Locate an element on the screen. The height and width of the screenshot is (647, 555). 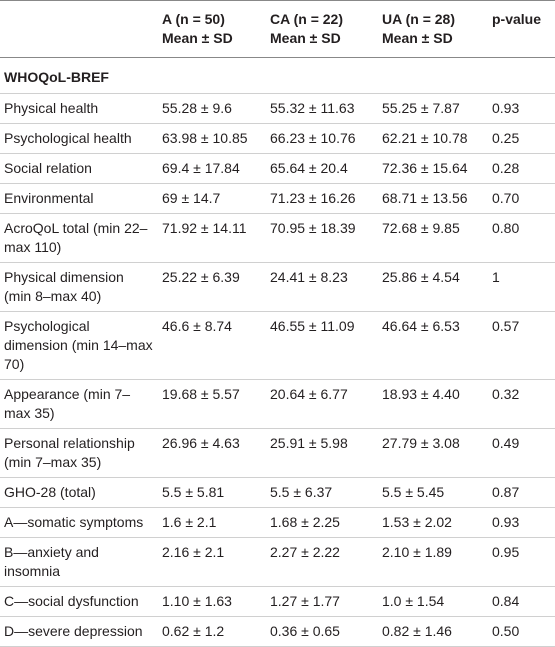
cell: 0.50 is located at coordinates (506, 631).